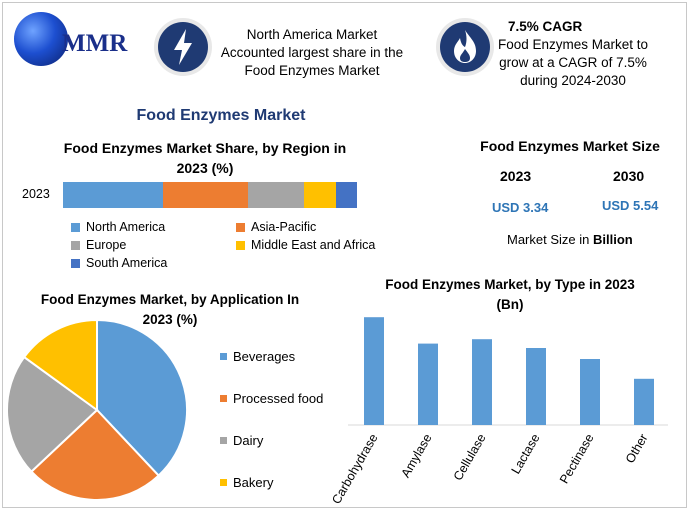 This screenshot has height=512, width=691. Describe the element at coordinates (205, 148) in the screenshot. I see `region-title-line1: Food Enzymes Market Share, by Region in` at that location.